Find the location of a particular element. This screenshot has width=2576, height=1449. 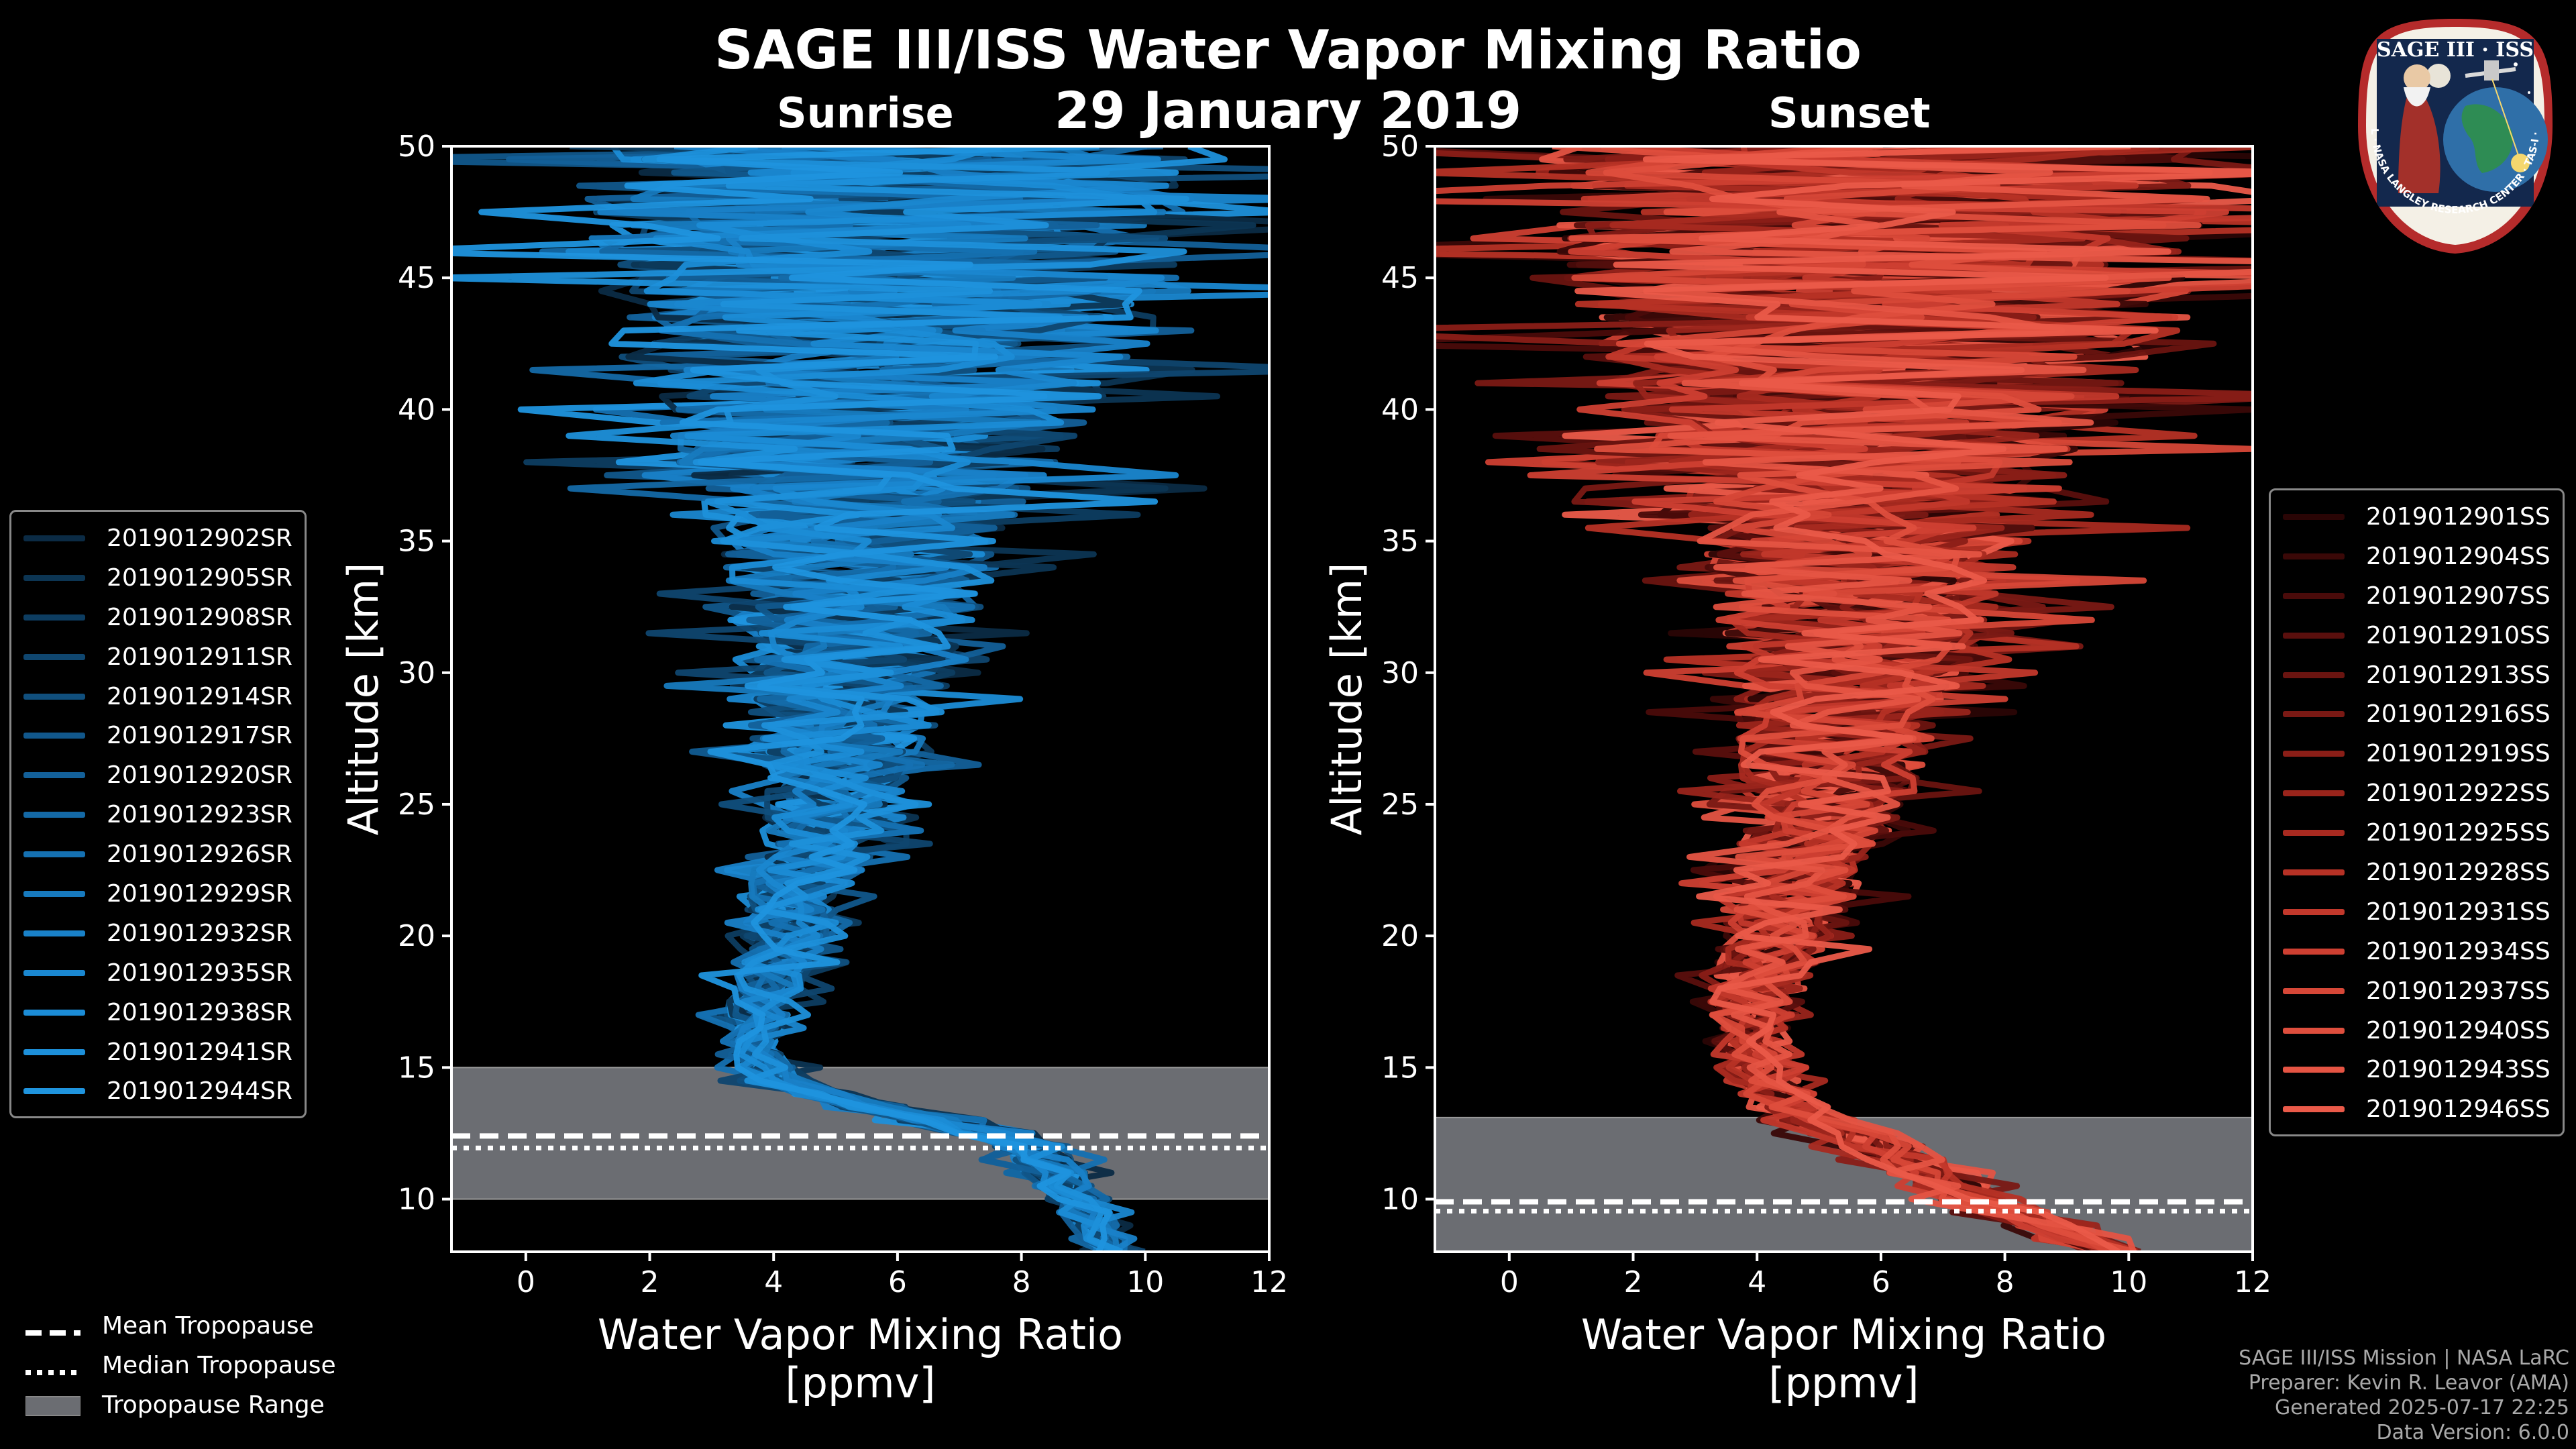

sr-ytick-label: 15 is located at coordinates (416, 1068).